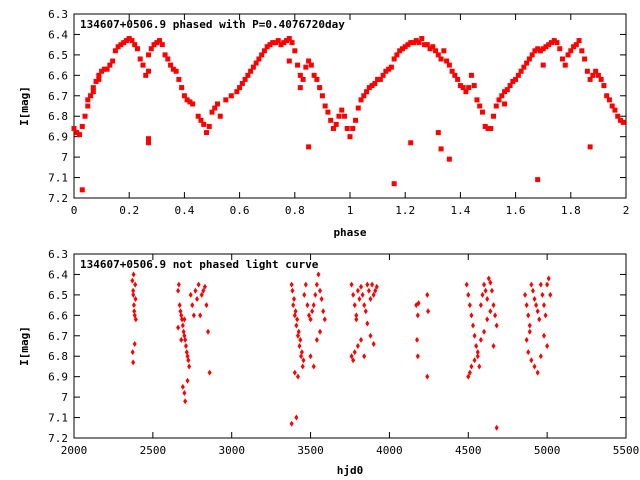  What do you see at coordinates (58, 14) in the screenshot?
I see `y-tick-label: 6.3` at bounding box center [58, 14].